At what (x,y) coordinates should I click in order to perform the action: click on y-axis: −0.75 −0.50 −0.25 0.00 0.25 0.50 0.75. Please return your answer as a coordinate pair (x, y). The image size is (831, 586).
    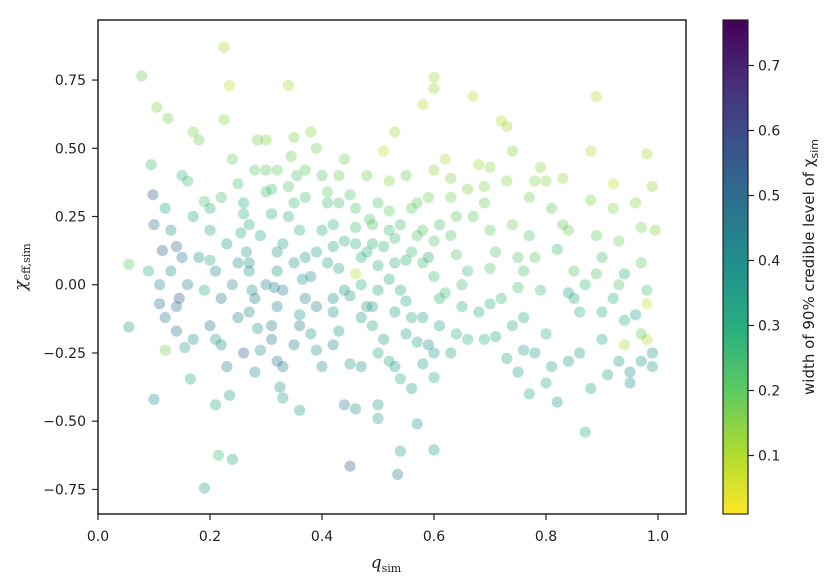
    Looking at the image, I should click on (70, 285).